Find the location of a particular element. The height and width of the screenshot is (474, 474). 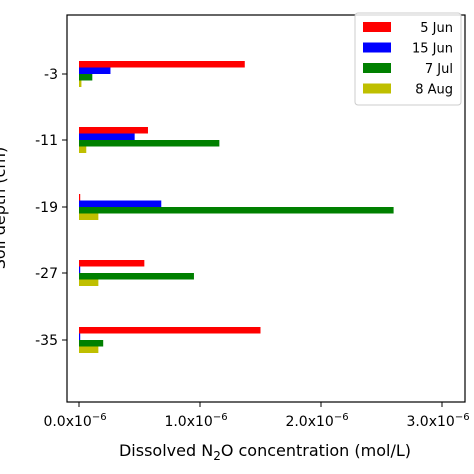

y-axis-label: Soil depth (cm) is located at coordinates (4, 208).